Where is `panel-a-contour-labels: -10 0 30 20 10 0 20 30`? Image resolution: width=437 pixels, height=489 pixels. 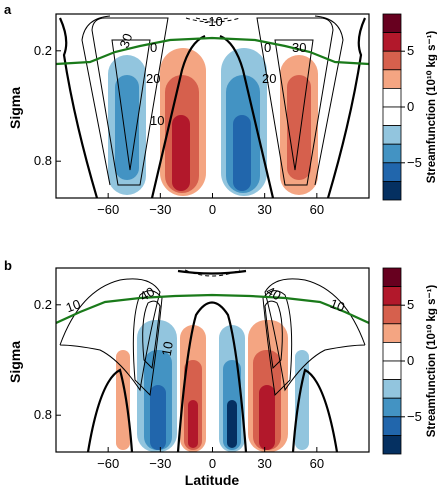 panel-a-contour-labels: -10 0 30 20 10 0 20 30 is located at coordinates (211, 71).